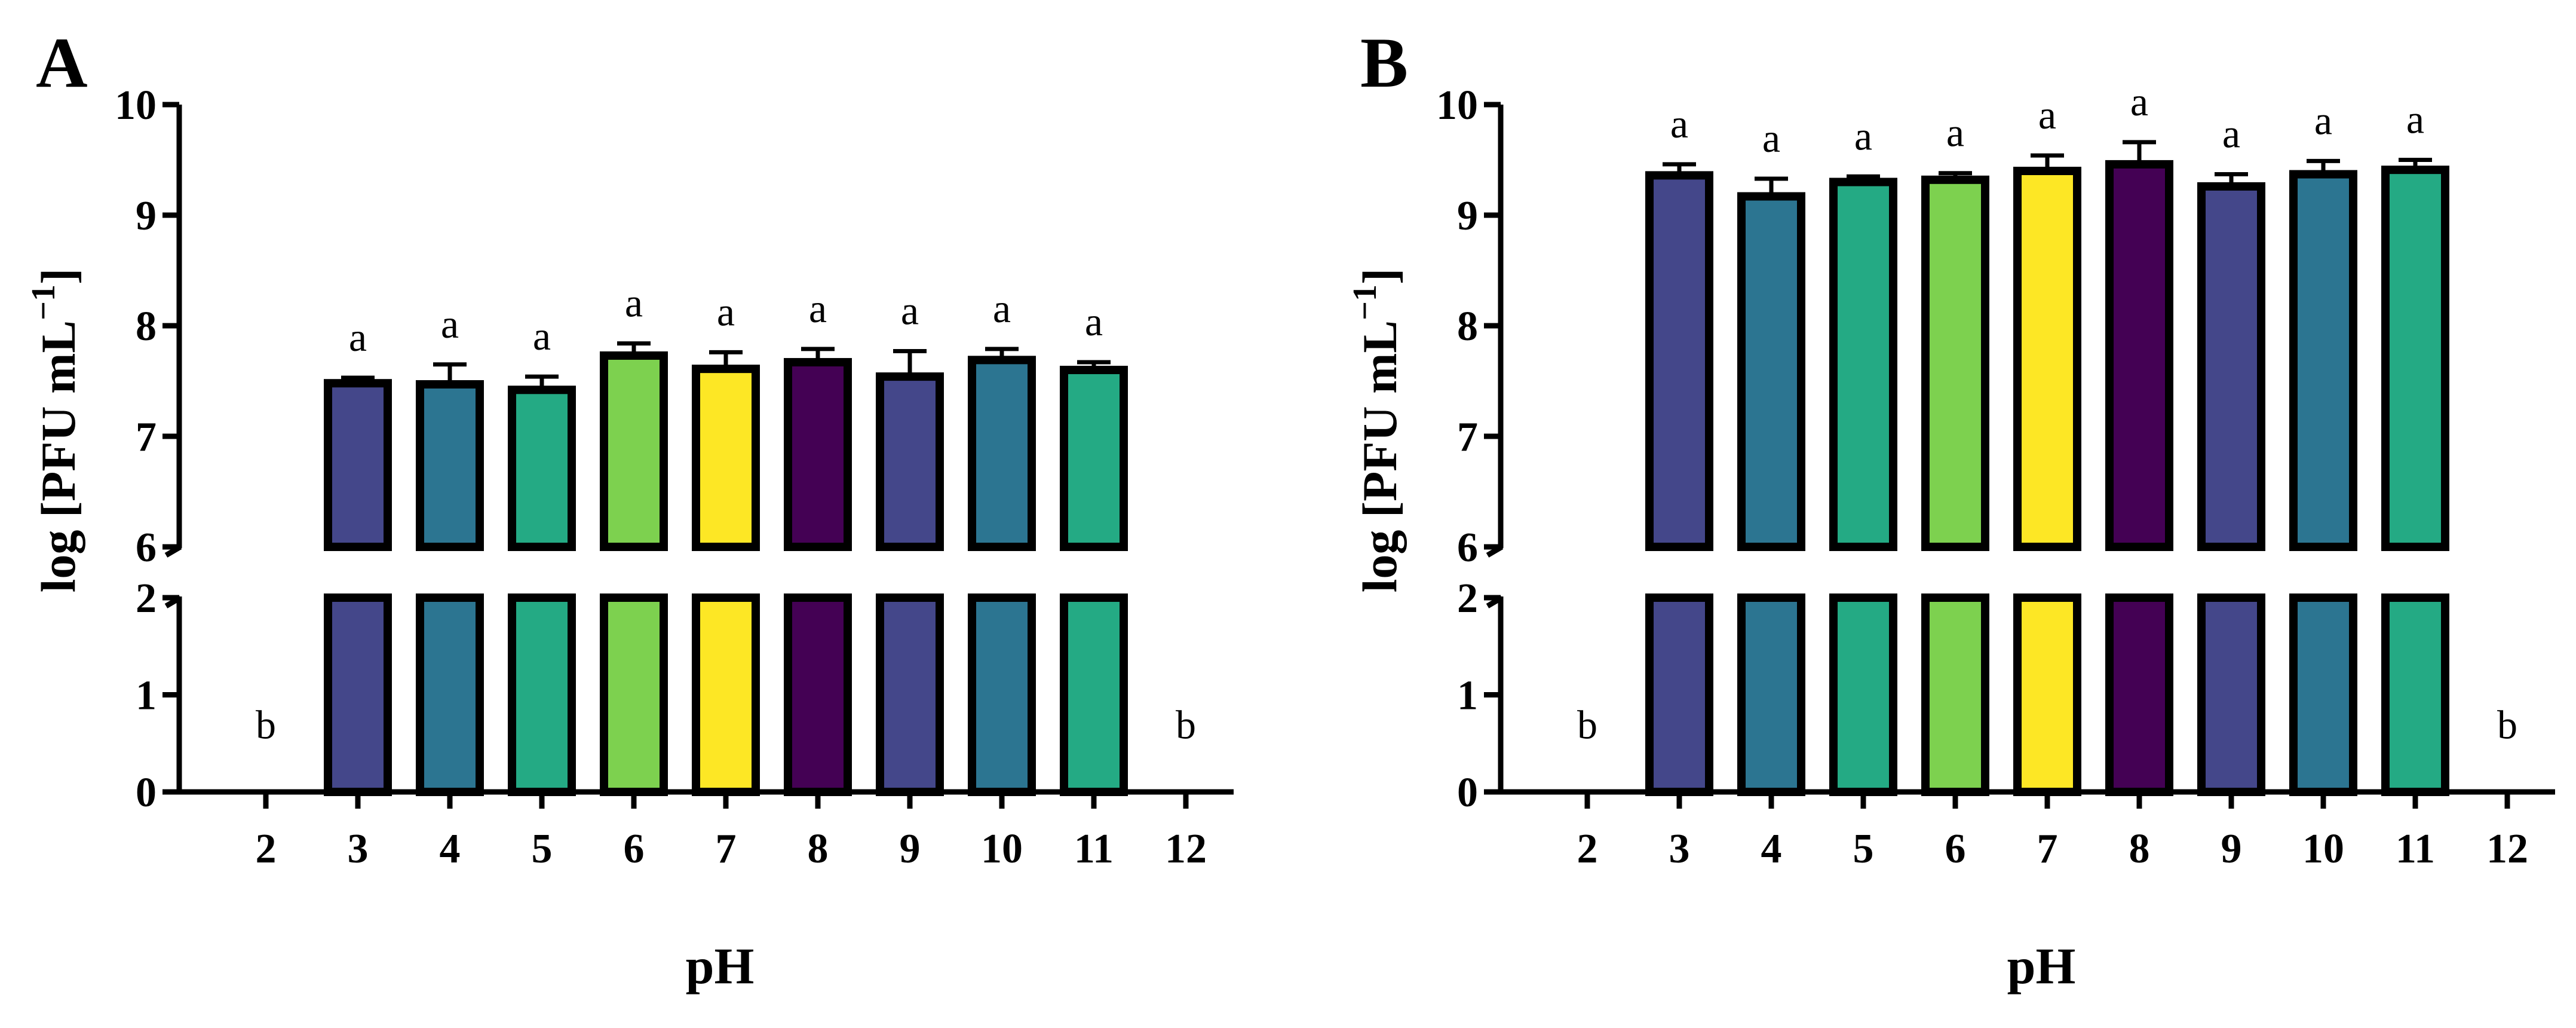  Describe the element at coordinates (62, 63) in the screenshot. I see `panel-label: A` at that location.